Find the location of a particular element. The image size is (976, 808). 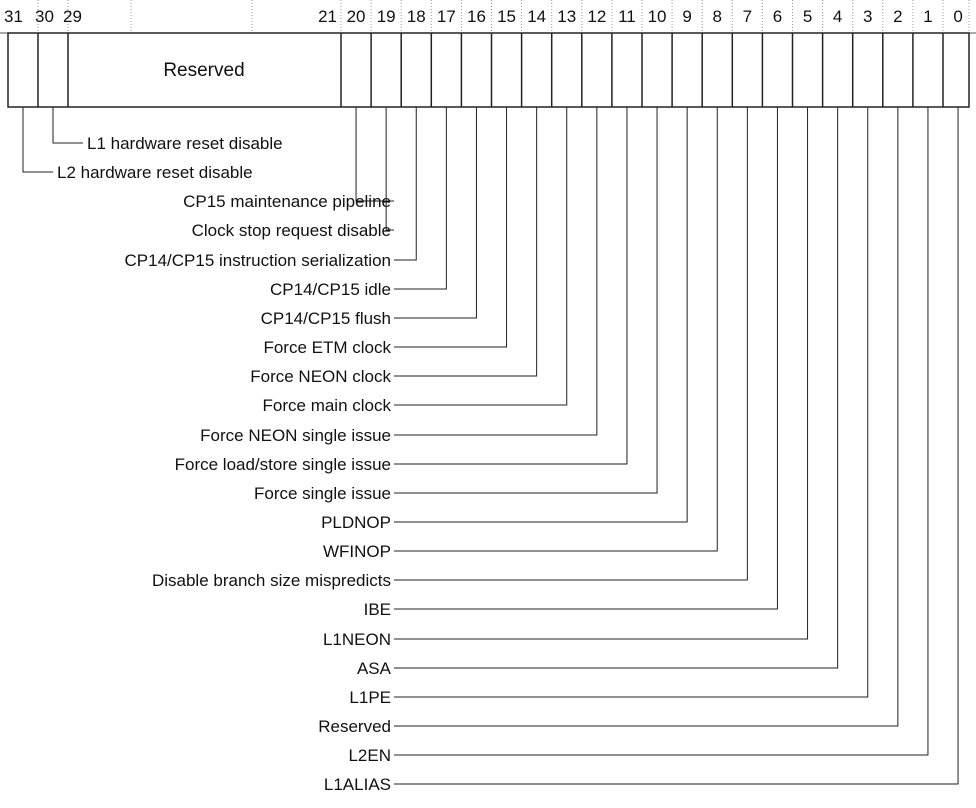

field-10-leader is located at coordinates (526, 300).